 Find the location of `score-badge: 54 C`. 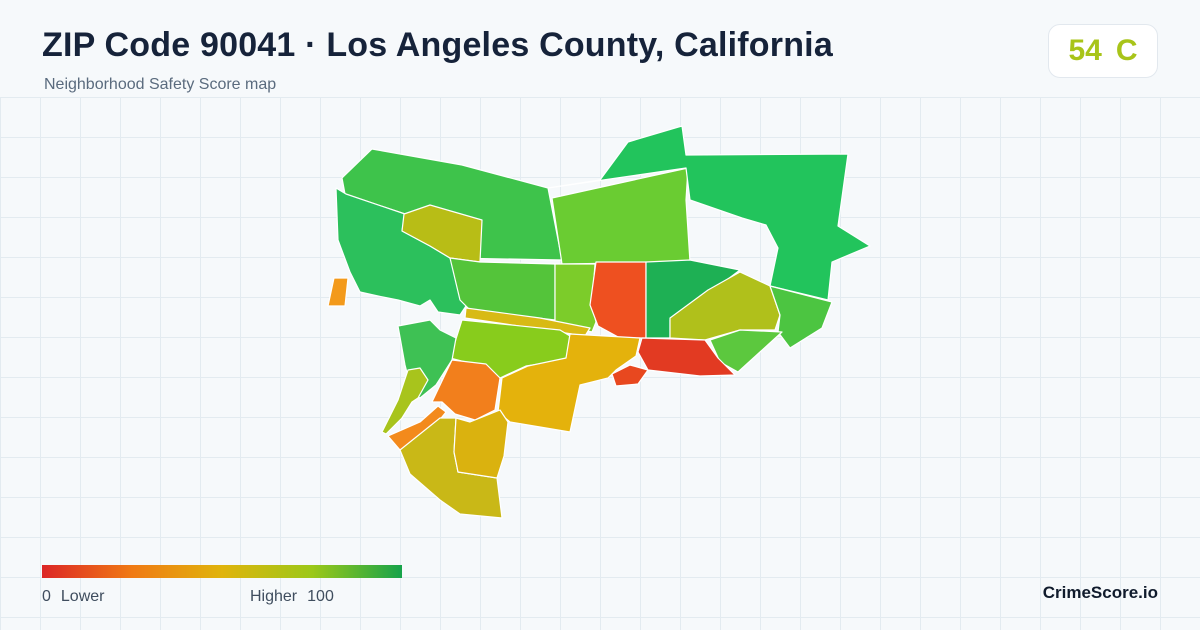

score-badge: 54 C is located at coordinates (1103, 51).